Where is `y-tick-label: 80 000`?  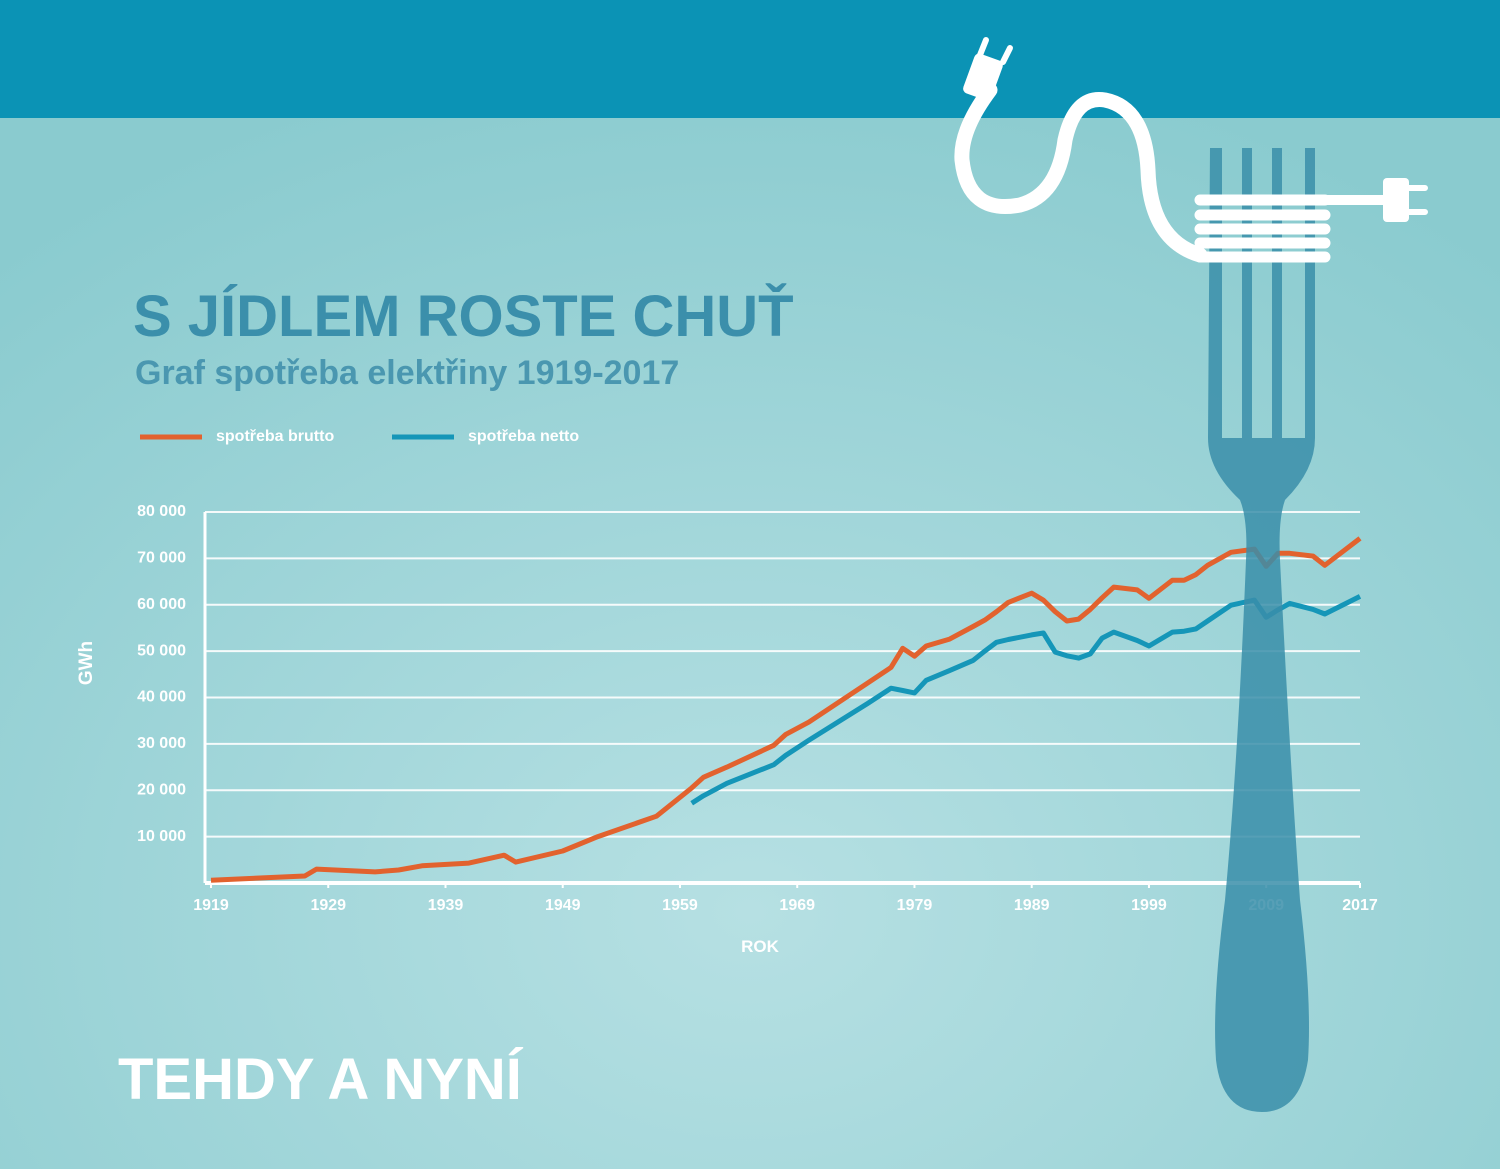 y-tick-label: 80 000 is located at coordinates (161, 511).